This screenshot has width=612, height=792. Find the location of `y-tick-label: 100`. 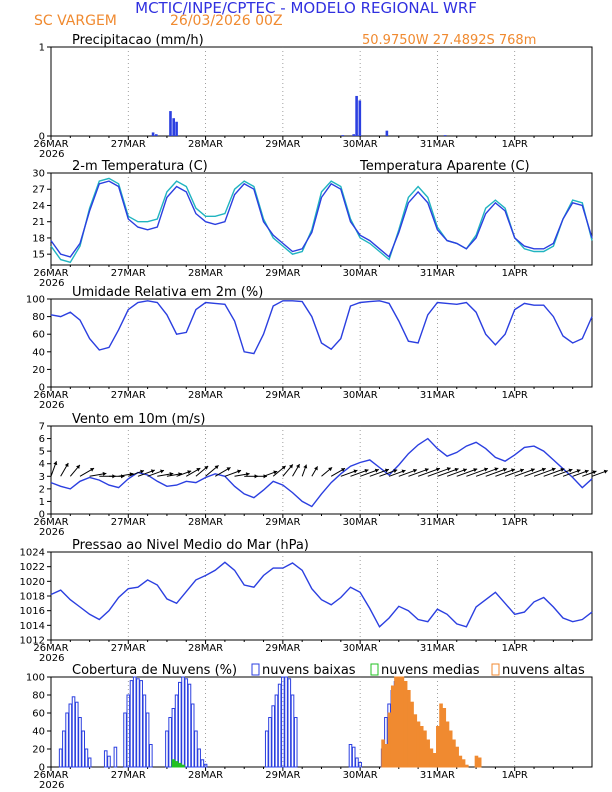

y-tick-label: 100 is located at coordinates (35, 300).